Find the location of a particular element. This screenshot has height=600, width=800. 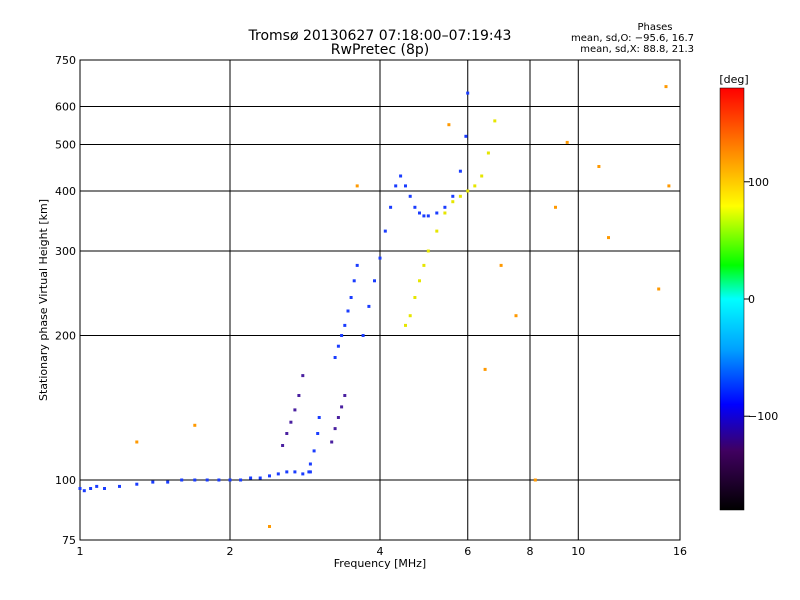

phase-stats-heading: Phases is located at coordinates (654, 27).